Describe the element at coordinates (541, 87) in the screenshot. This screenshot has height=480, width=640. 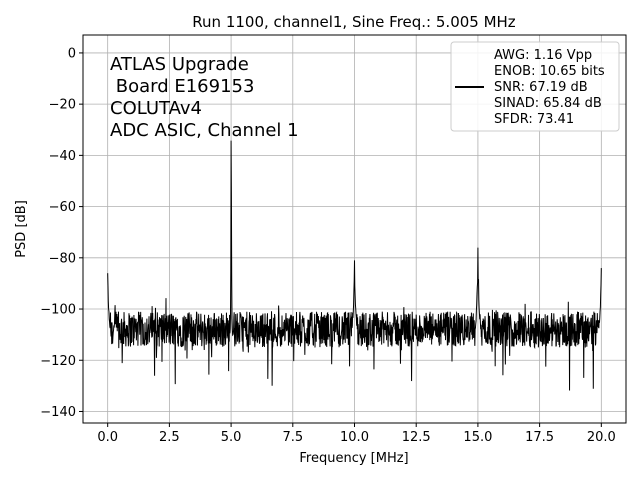
I see `legend-entry: SNR: 67.19 dB` at that location.